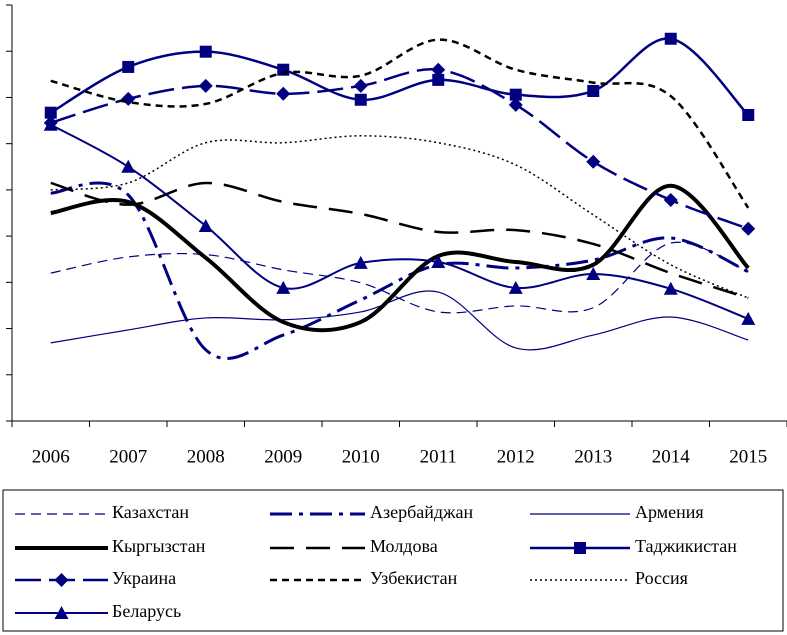 This screenshot has height=635, width=787. What do you see at coordinates (661, 578) in the screenshot?
I see `legend-label: Россия` at bounding box center [661, 578].